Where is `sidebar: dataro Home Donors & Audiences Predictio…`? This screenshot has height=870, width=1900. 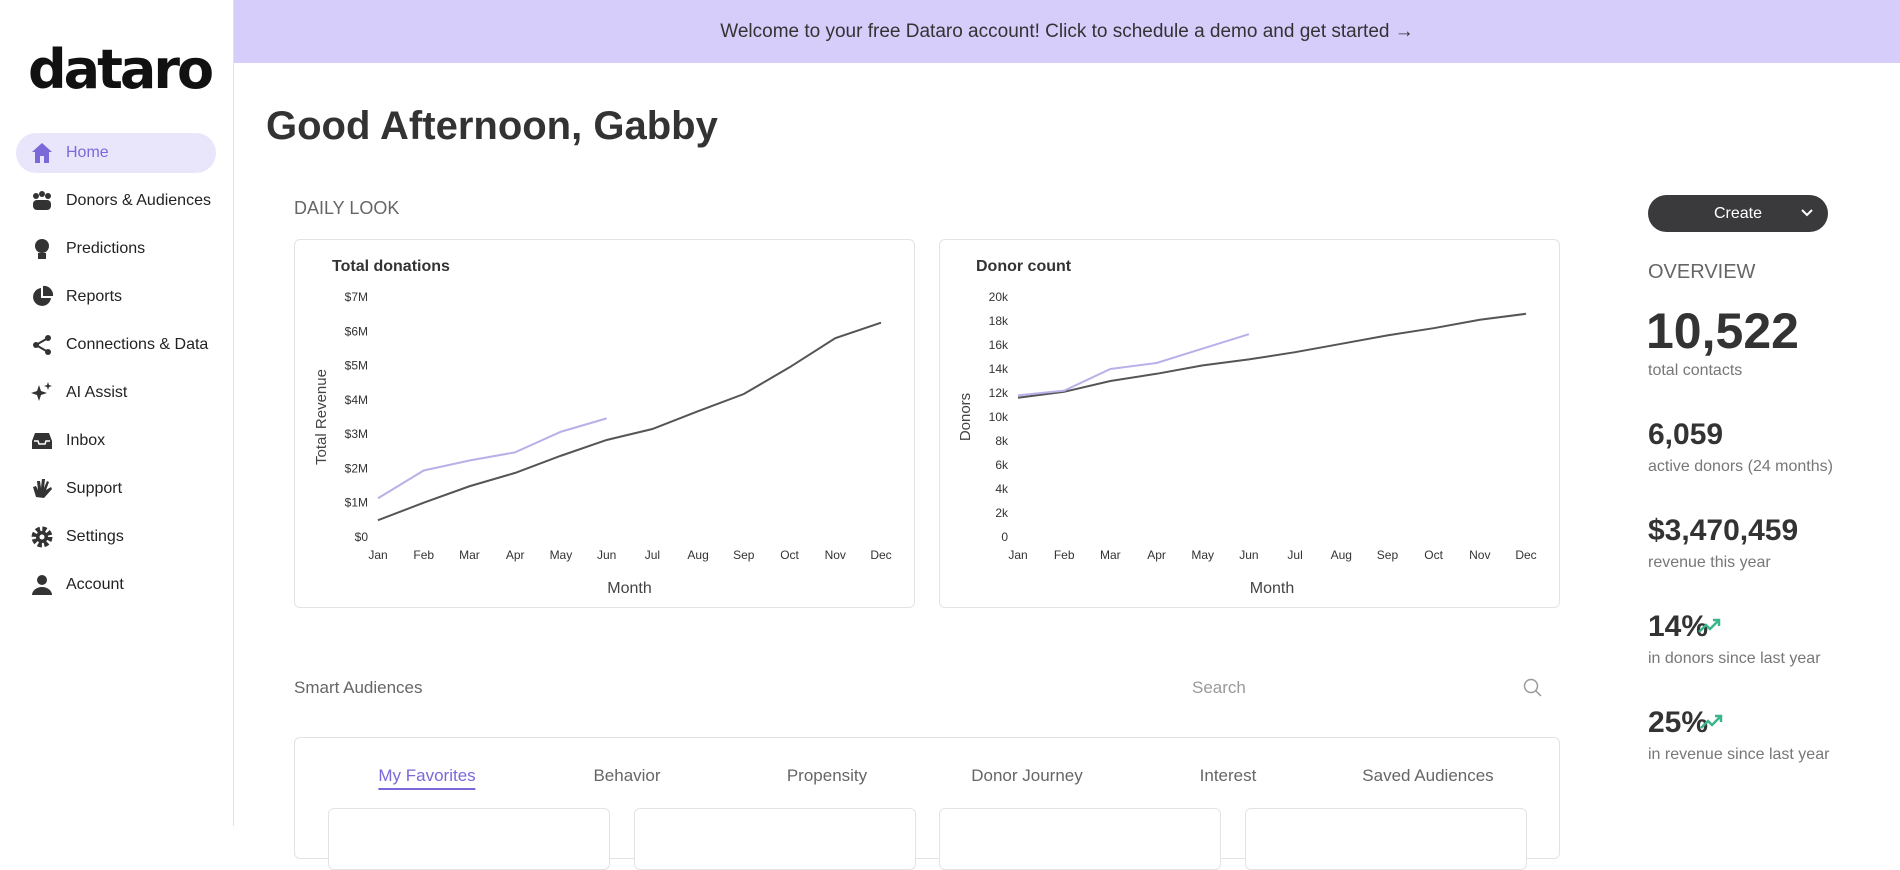
sidebar: dataro Home Donors & Audiences Predictio… is located at coordinates (117, 413).